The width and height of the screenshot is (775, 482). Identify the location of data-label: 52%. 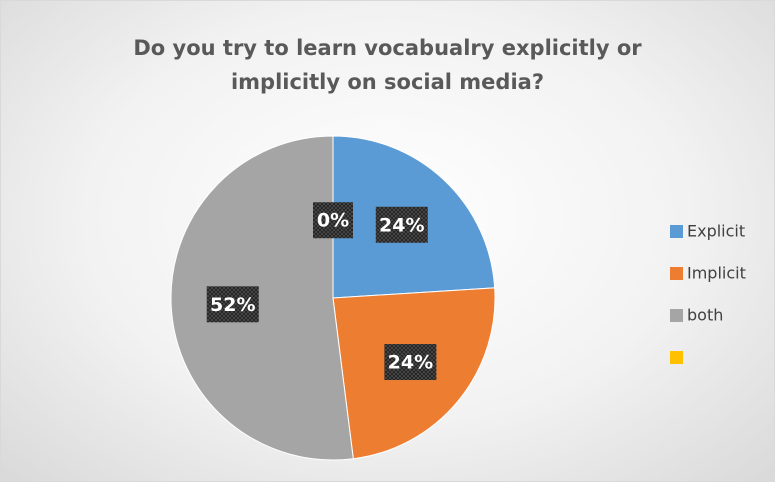
(232, 305).